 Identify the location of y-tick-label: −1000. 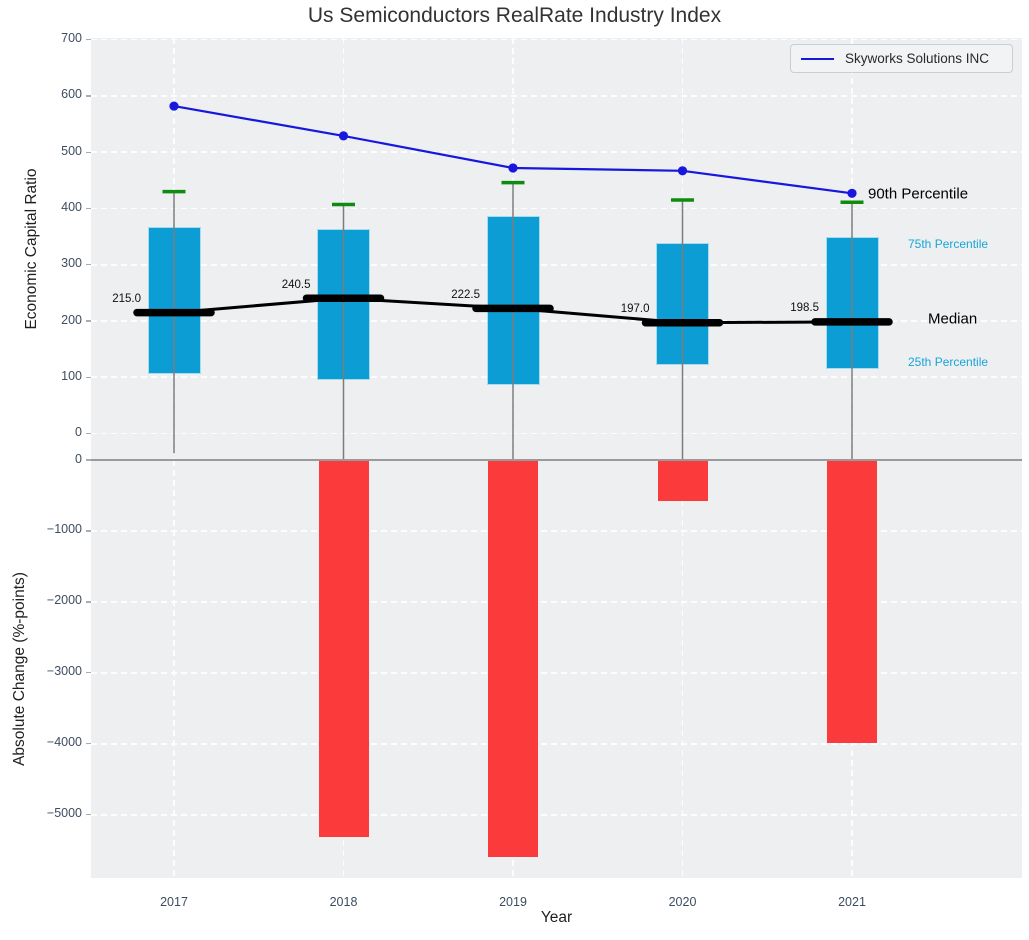
(64, 529).